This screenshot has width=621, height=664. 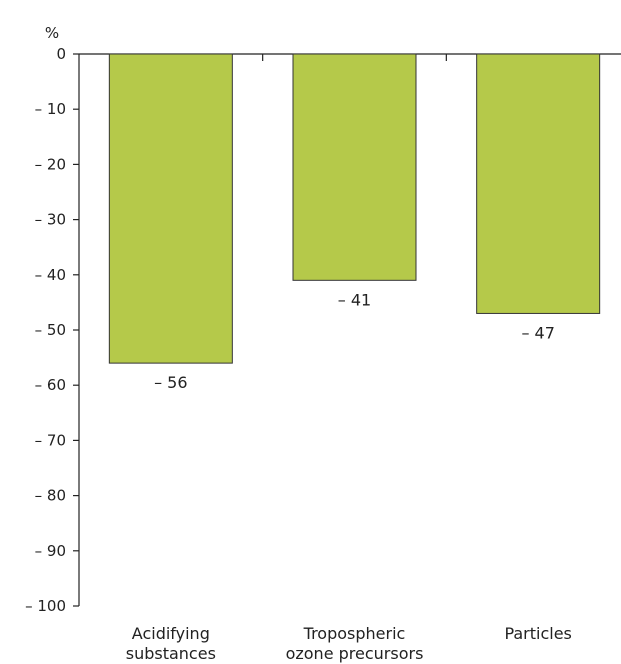 What do you see at coordinates (537, 332) in the screenshot?
I see `data-label: – 47` at bounding box center [537, 332].